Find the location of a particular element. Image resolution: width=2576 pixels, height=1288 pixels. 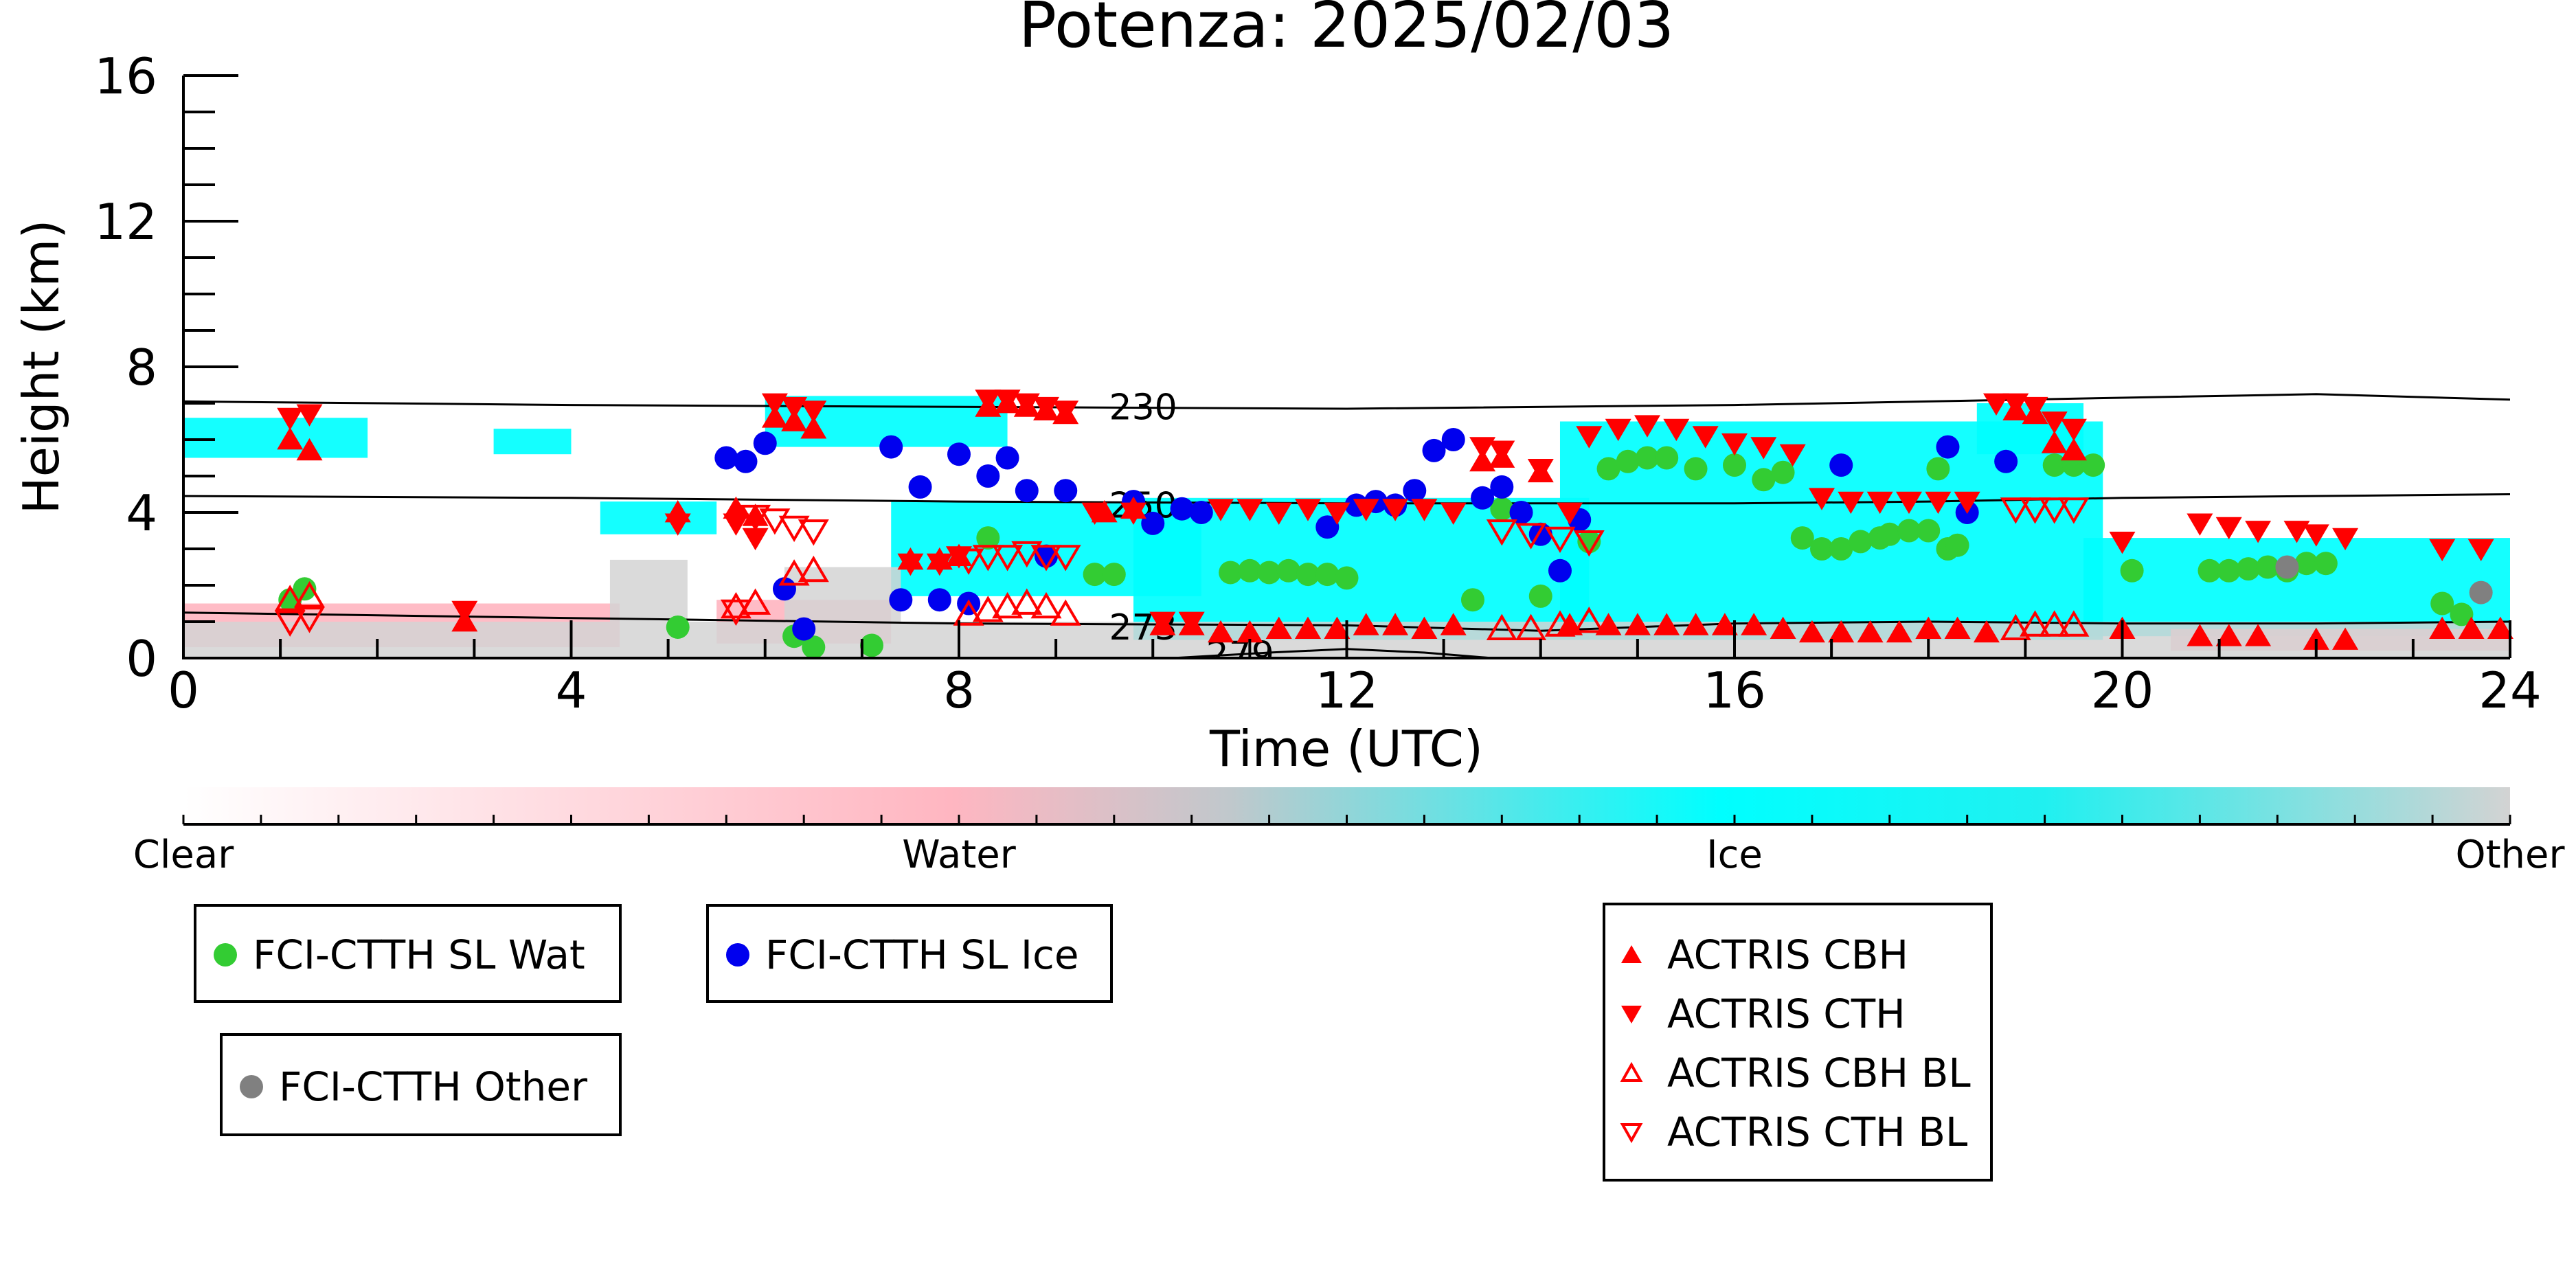

marker-fci-ctth-other is located at coordinates (2287, 567).